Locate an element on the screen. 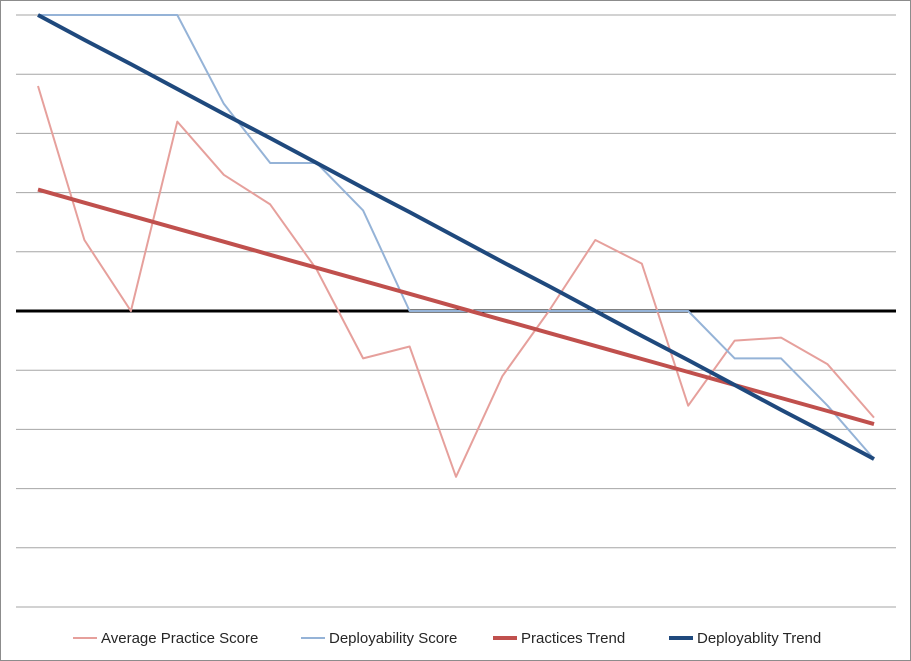 Image resolution: width=911 pixels, height=661 pixels. legend-label: Average Practice Score is located at coordinates (179, 638).